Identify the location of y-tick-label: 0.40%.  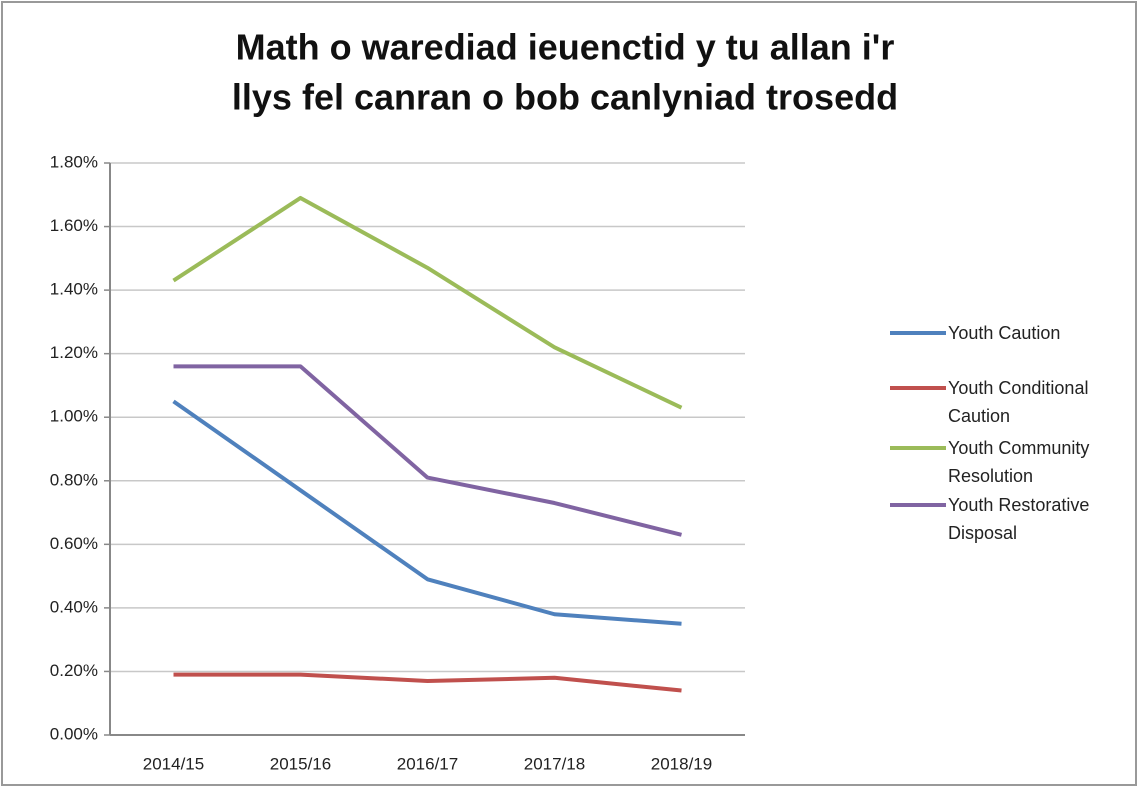
(74, 606).